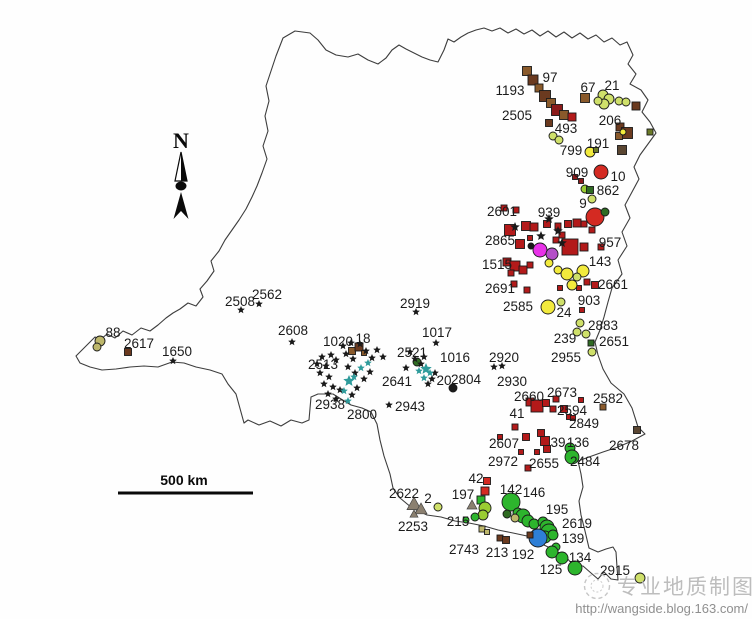 The height and width of the screenshot is (619, 752). Describe the element at coordinates (583, 203) in the screenshot. I see `point-label: 9` at that location.